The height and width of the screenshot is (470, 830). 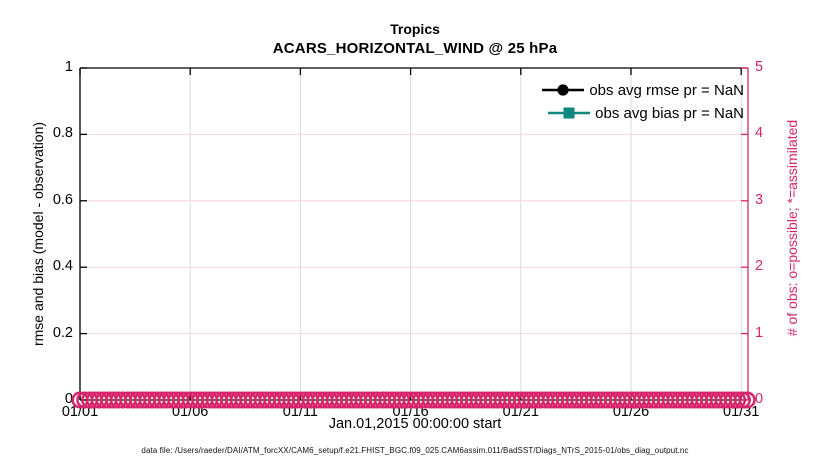 I want to click on x-tick-label: 01/06, so click(x=190, y=412).